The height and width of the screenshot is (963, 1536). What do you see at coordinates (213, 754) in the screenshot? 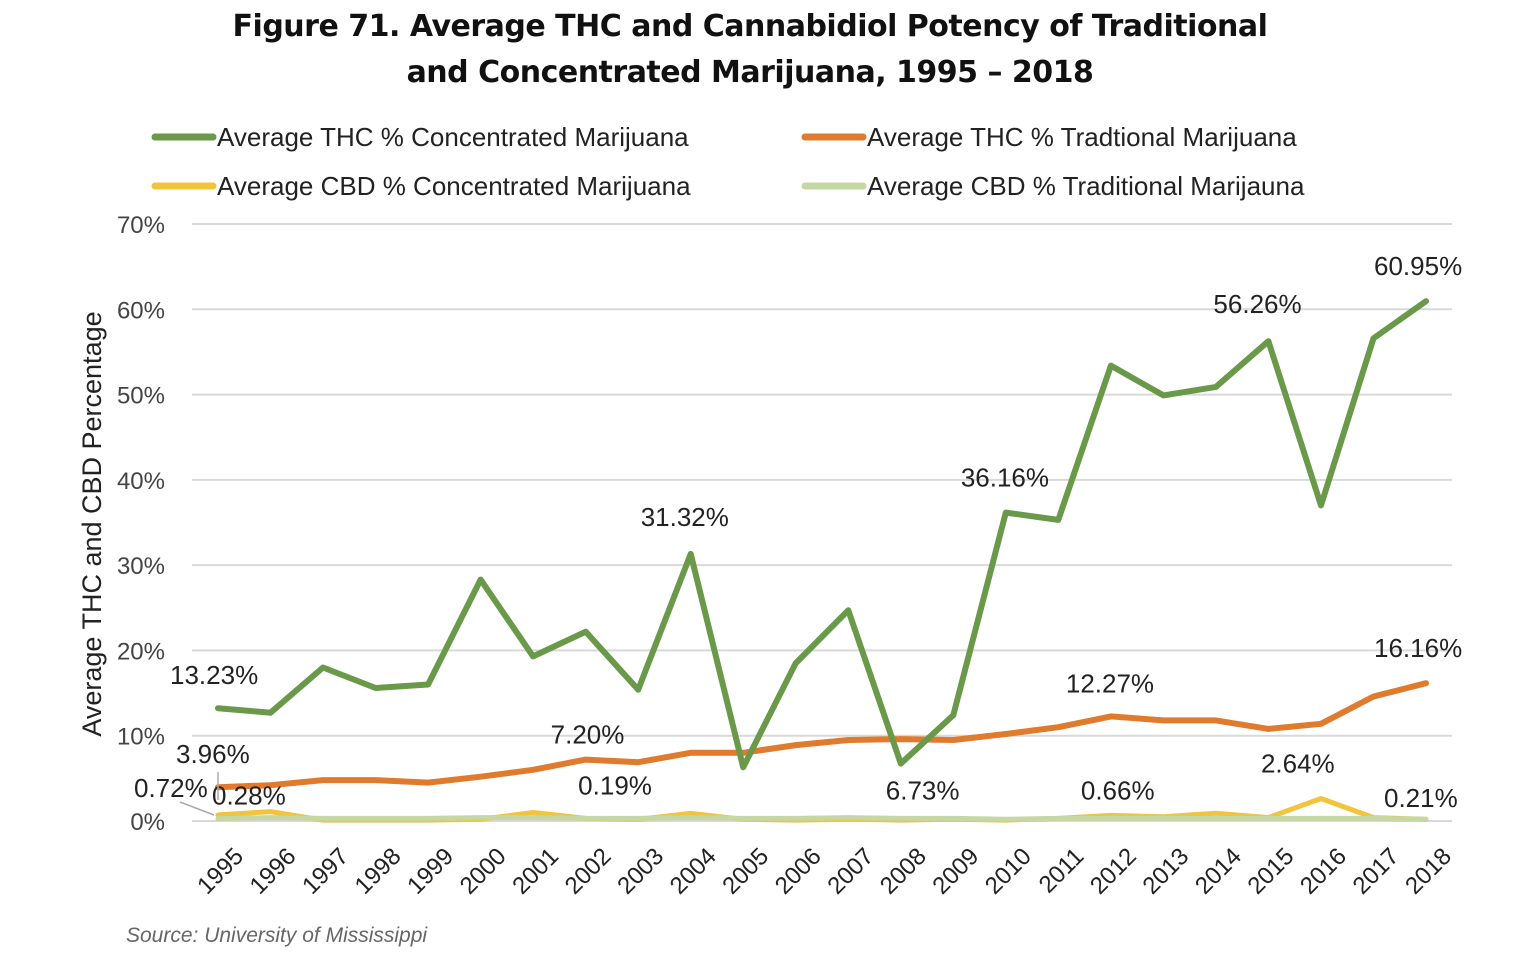
I see `data-label: 3.96%` at bounding box center [213, 754].